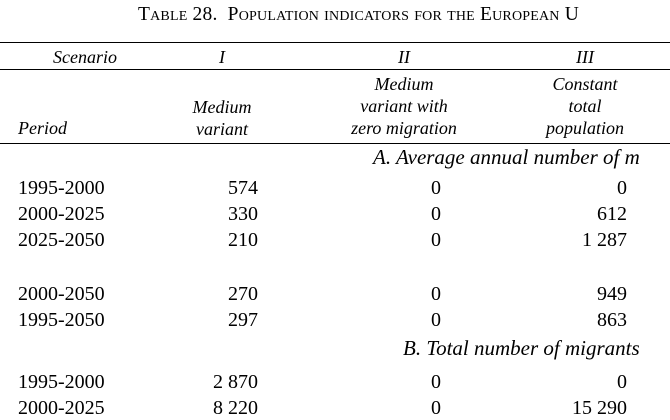 This screenshot has height=420, width=670. Describe the element at coordinates (403, 14) in the screenshot. I see `table-subject: Population indicators for the European U` at that location.